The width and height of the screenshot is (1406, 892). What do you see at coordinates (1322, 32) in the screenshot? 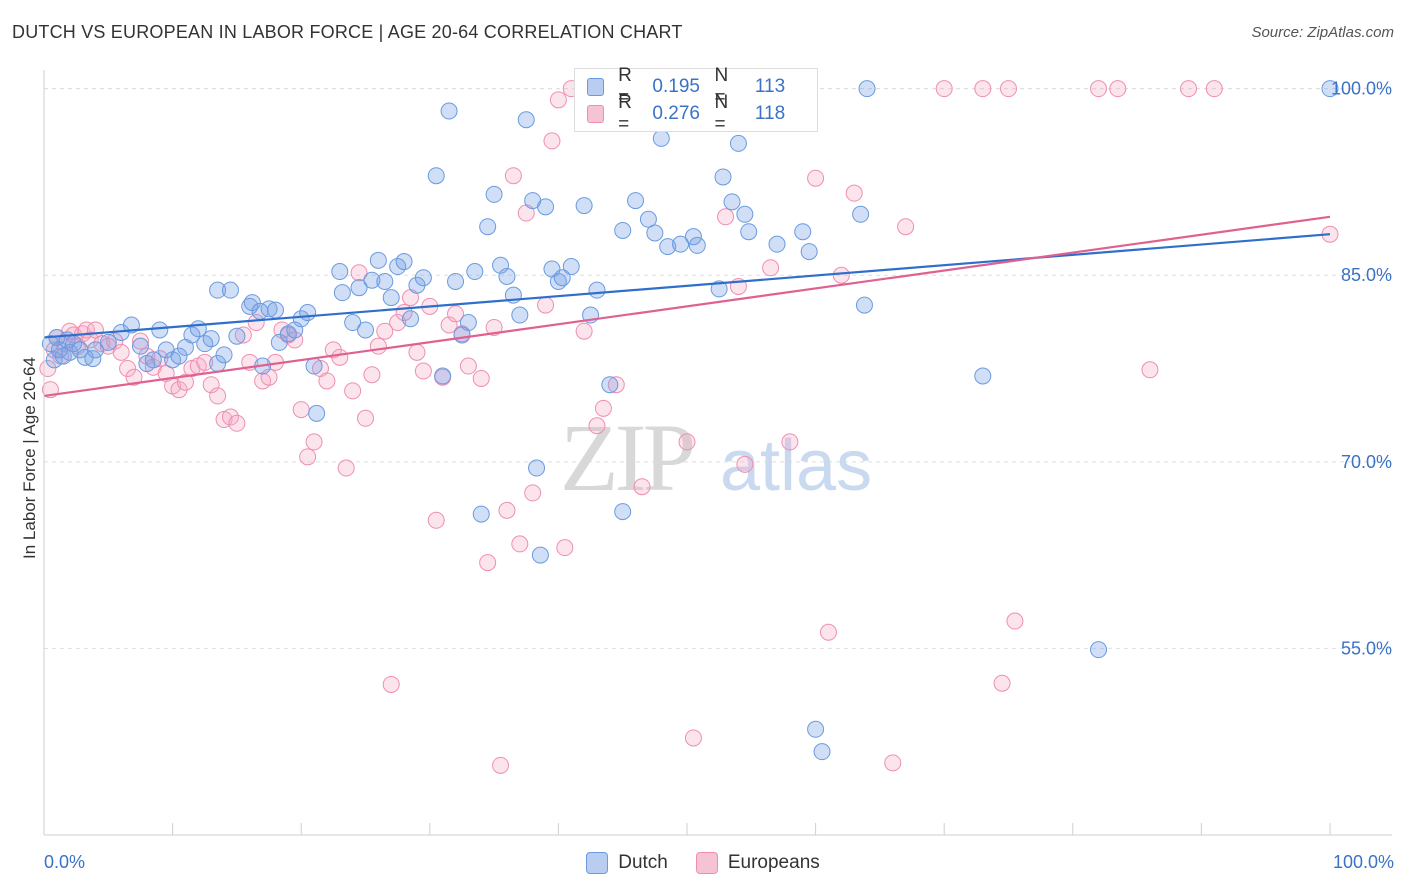
I see `chart-source: Source: ZipAtlas.com` at bounding box center [1322, 32].